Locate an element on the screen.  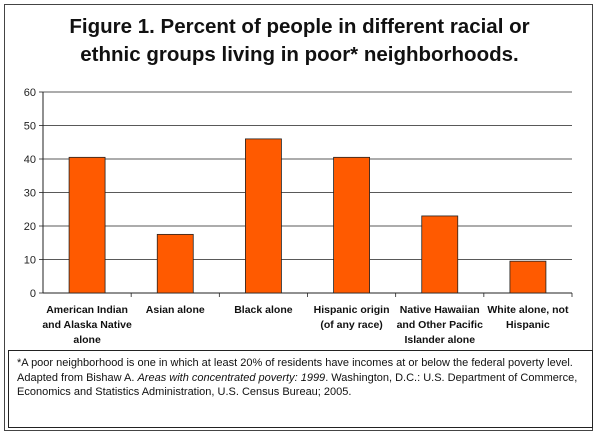
x-category-label: and Alaska Native is located at coordinates (87, 325).